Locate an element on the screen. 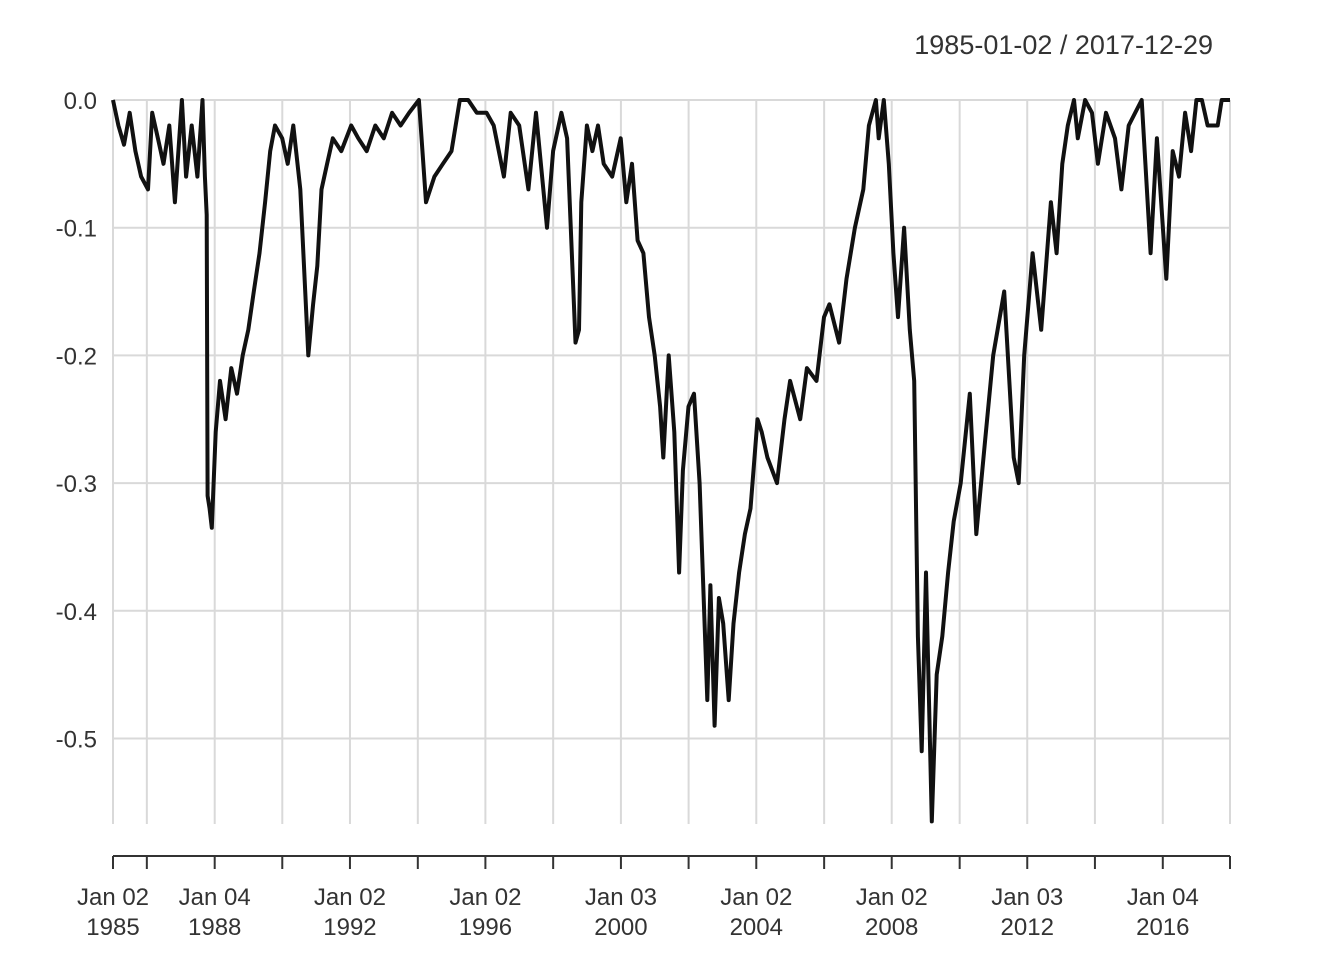 The width and height of the screenshot is (1344, 965). x-tick-label: 2012 is located at coordinates (1027, 927).